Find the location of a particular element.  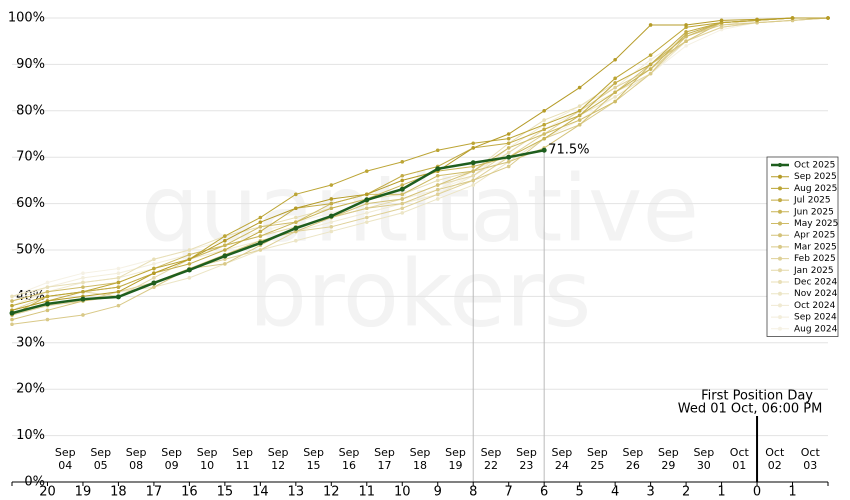

y-tick-label: 30% is located at coordinates (30, 342).